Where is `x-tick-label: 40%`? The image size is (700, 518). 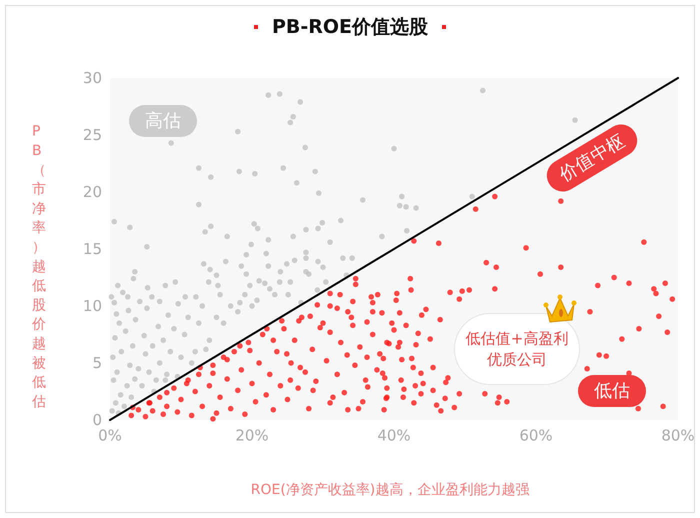 x-tick-label: 40% is located at coordinates (394, 435).